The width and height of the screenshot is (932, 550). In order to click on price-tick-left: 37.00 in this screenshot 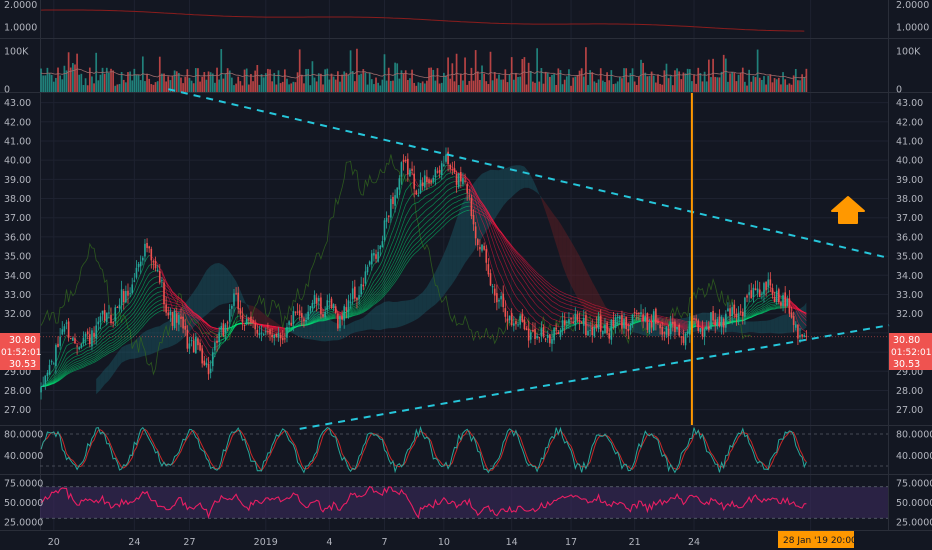, I will do `click(17, 218)`.